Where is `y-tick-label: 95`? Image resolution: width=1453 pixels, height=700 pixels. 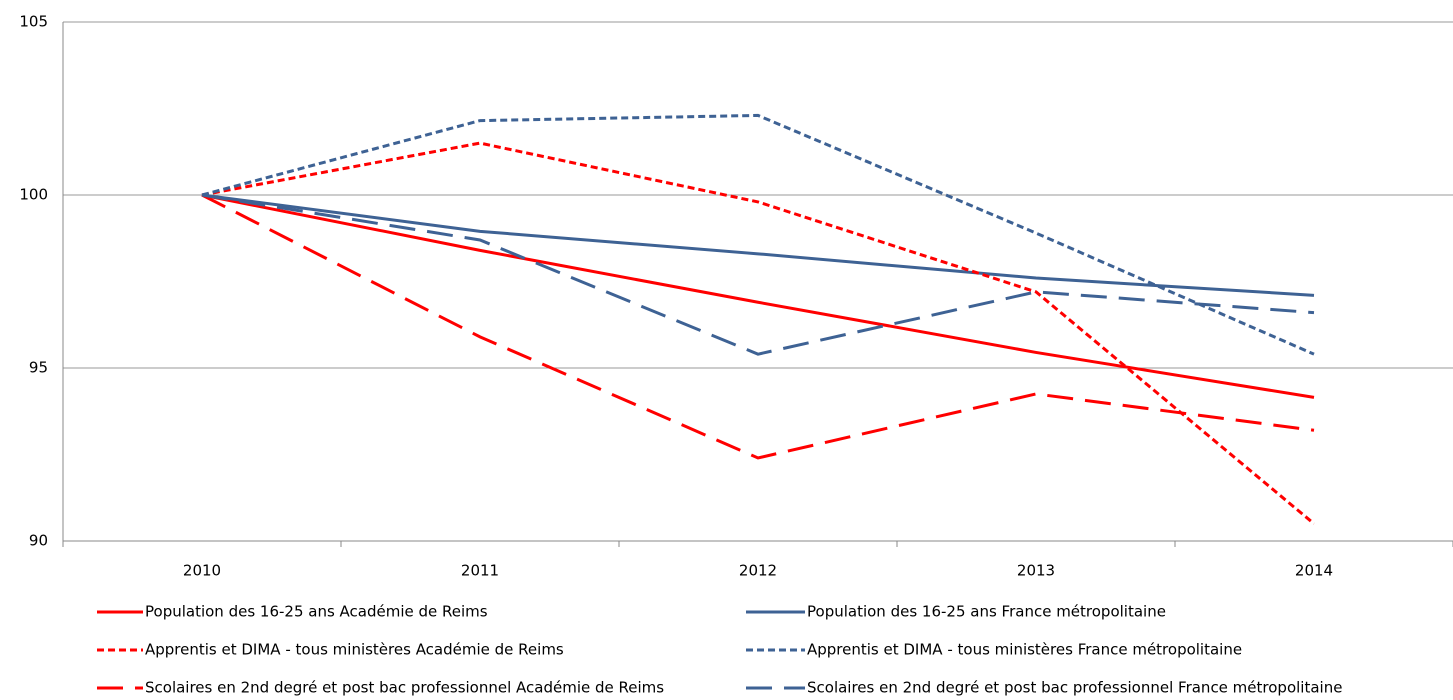 y-tick-label: 95 is located at coordinates (38, 368).